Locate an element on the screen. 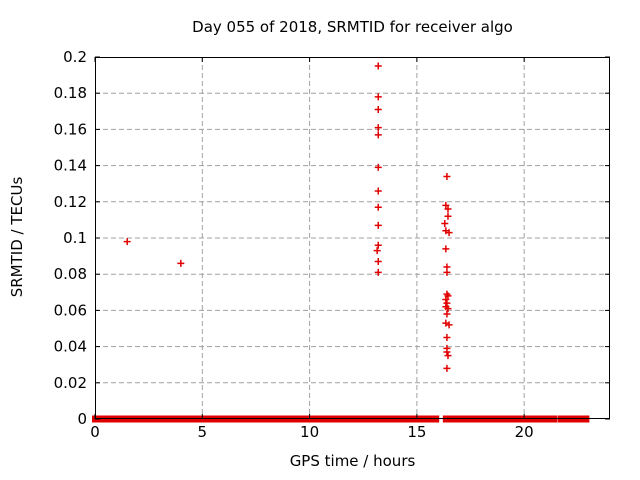 This screenshot has height=480, width=640. y-tick-label: 0.2 is located at coordinates (75, 57).